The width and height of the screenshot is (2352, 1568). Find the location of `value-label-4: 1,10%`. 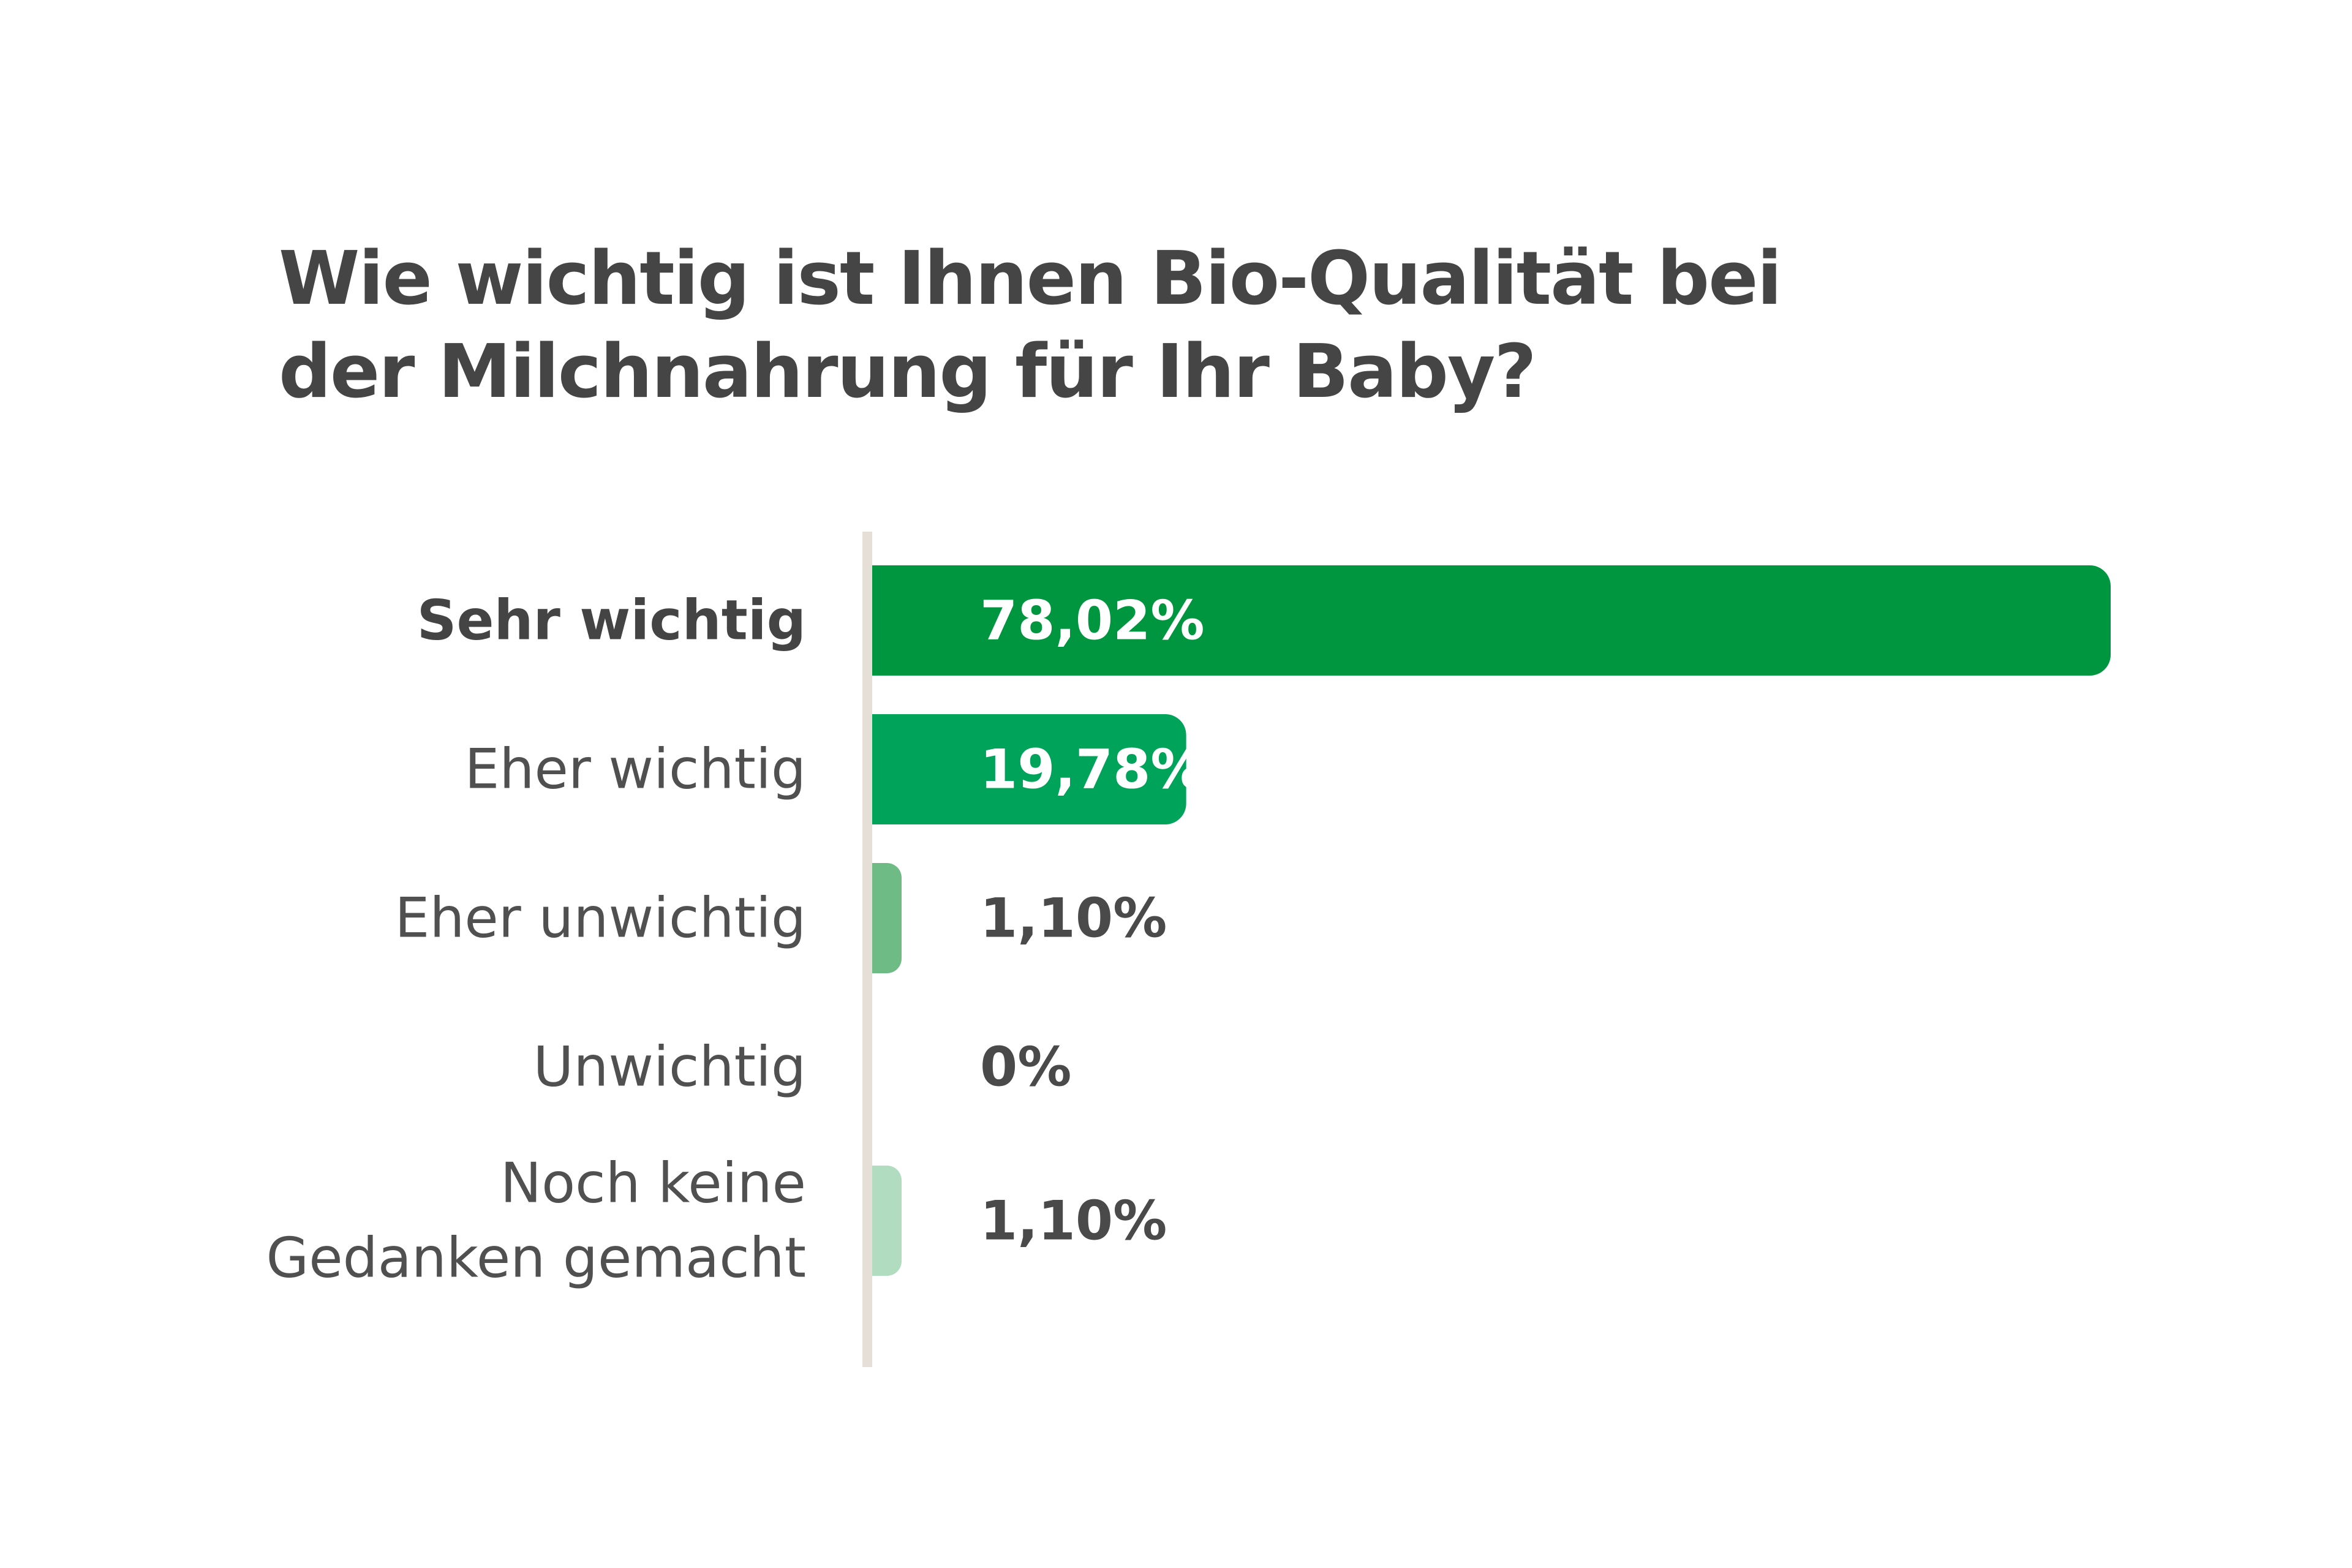

value-label-4: 1,10% is located at coordinates (1074, 1221).